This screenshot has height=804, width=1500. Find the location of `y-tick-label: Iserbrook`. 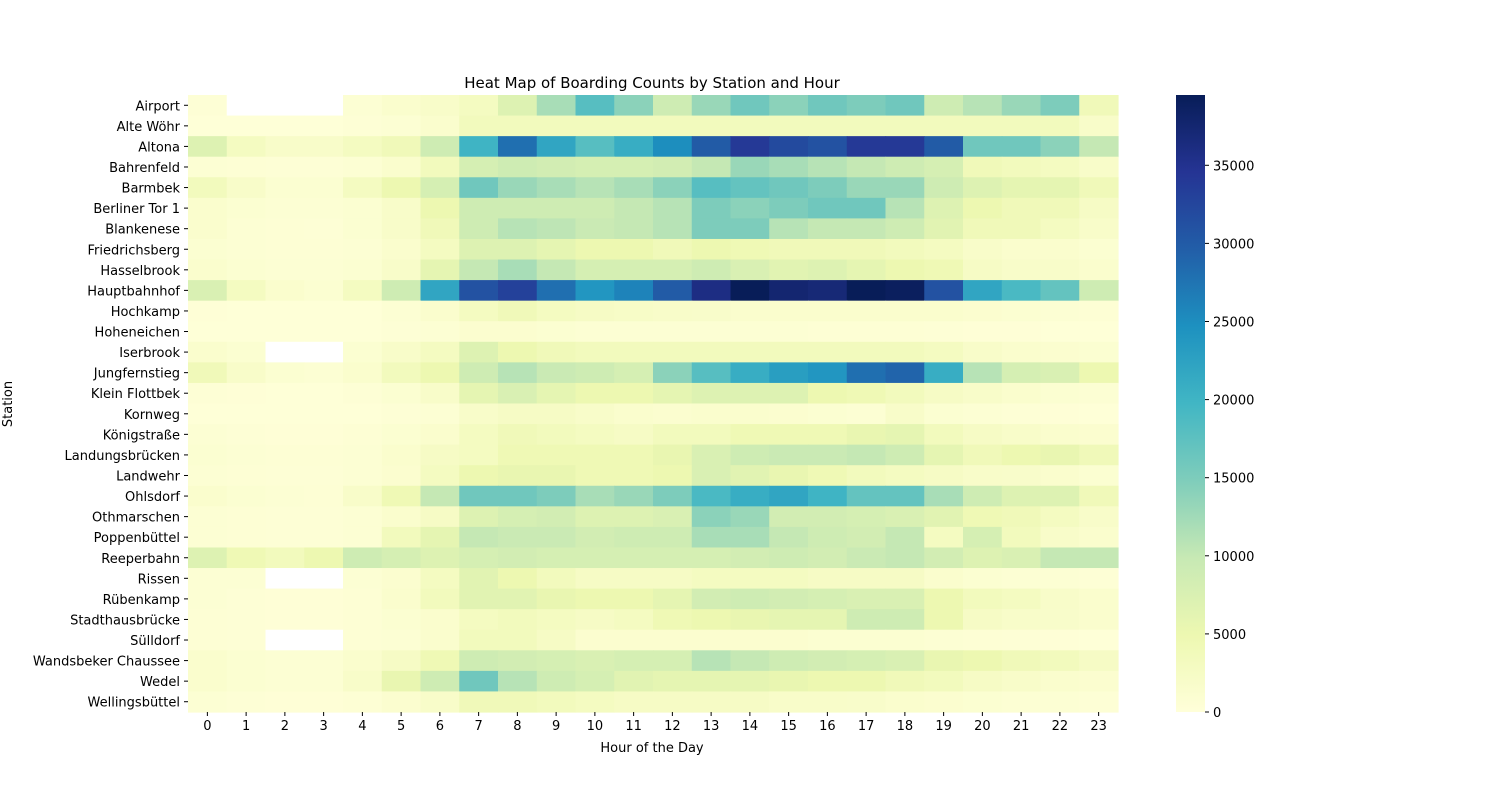

y-tick-label: Iserbrook is located at coordinates (149, 353).